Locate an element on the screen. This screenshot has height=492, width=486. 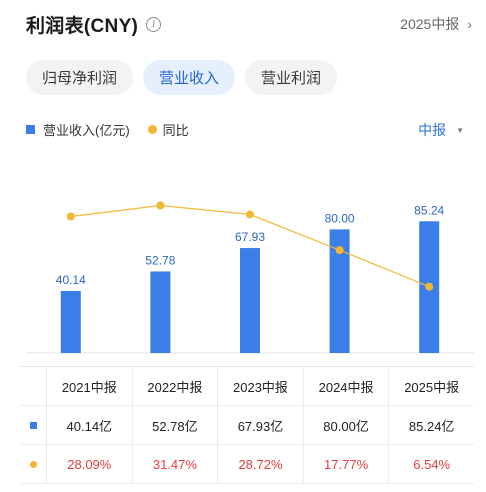
table-row-yoy: 28.09% 31.47% 28.72% 17.77% 6.54% is located at coordinates (247, 464).